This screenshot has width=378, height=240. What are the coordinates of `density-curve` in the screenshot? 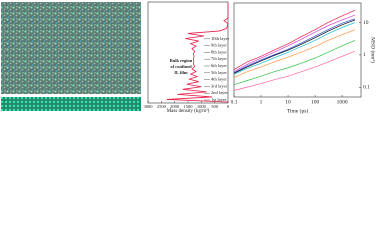 It's located at (197, 53).